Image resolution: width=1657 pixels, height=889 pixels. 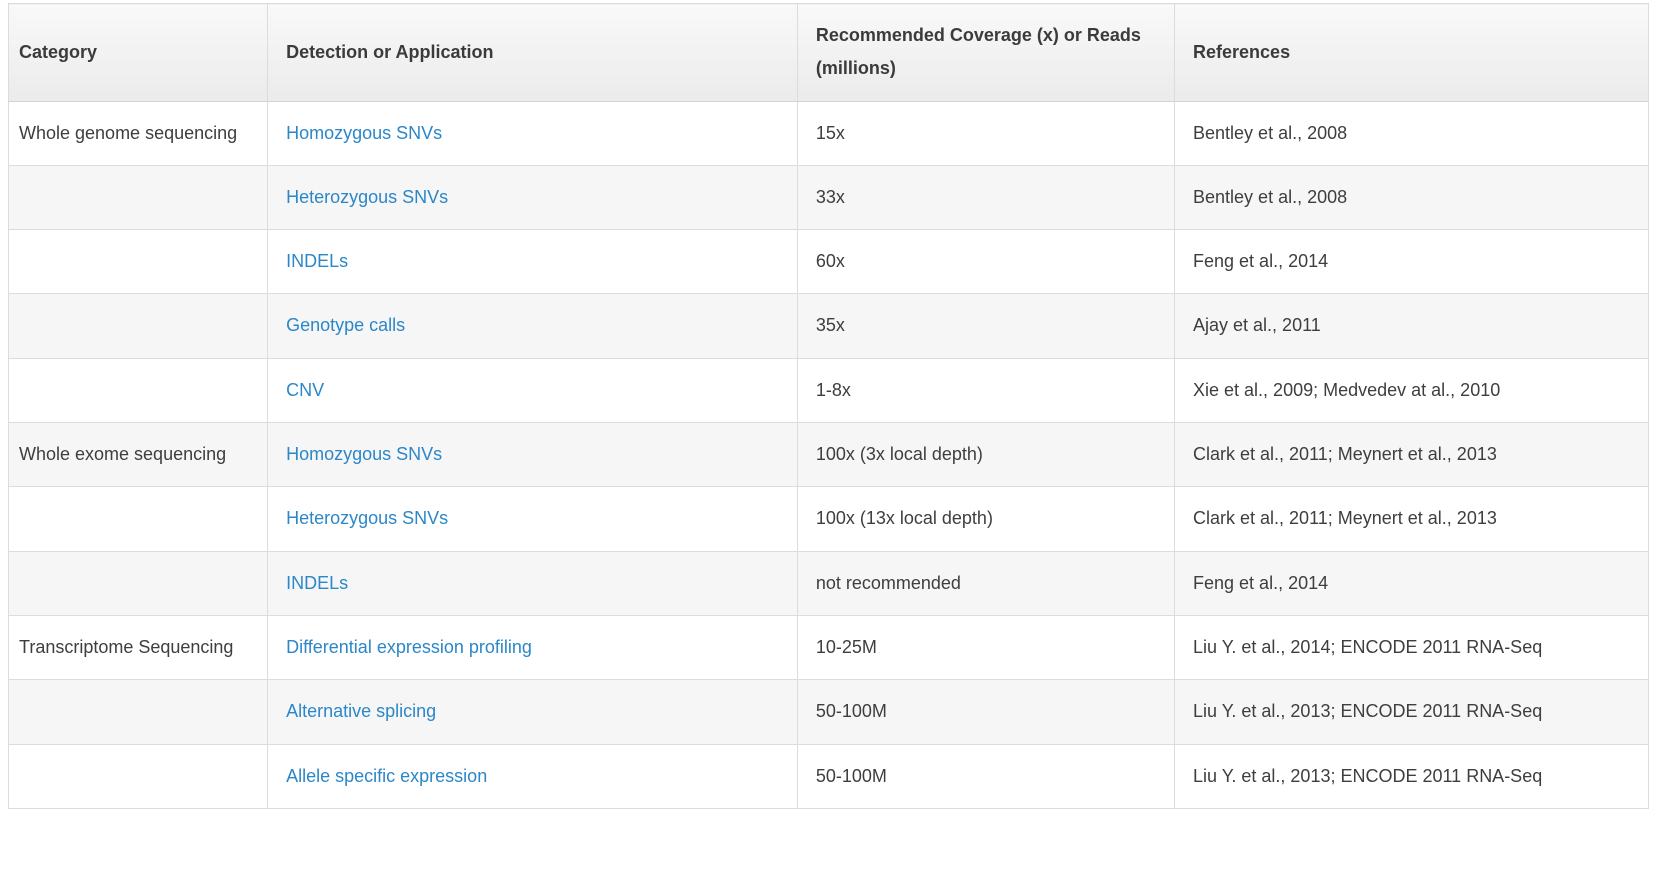 What do you see at coordinates (346, 325) in the screenshot?
I see `application-link: Genotype calls` at bounding box center [346, 325].